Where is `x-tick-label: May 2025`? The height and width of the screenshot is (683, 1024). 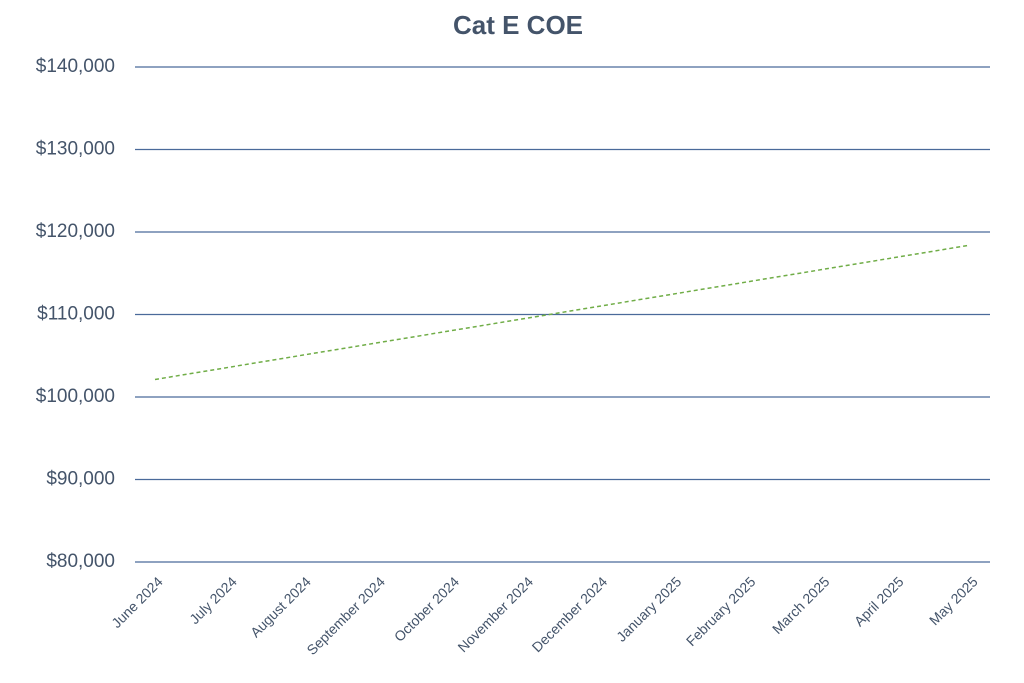 x-tick-label: May 2025 is located at coordinates (953, 600).